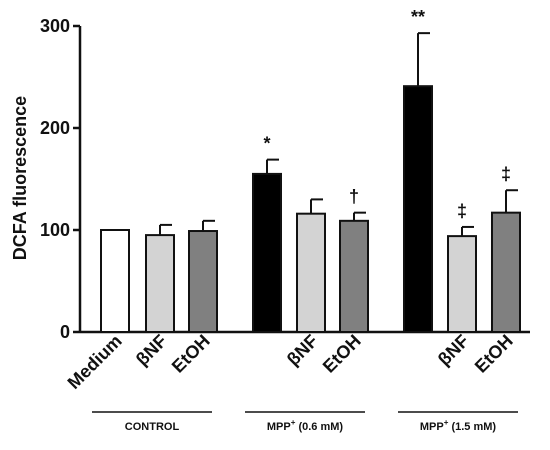 Image resolution: width=550 pixels, height=450 pixels. What do you see at coordinates (418, 17) in the screenshot?
I see `significance-annotation: **` at bounding box center [418, 17].